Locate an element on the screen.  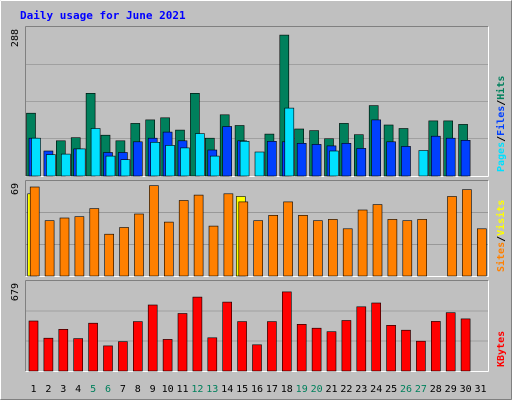
x-tick-label: 6 is located at coordinates (108, 389).